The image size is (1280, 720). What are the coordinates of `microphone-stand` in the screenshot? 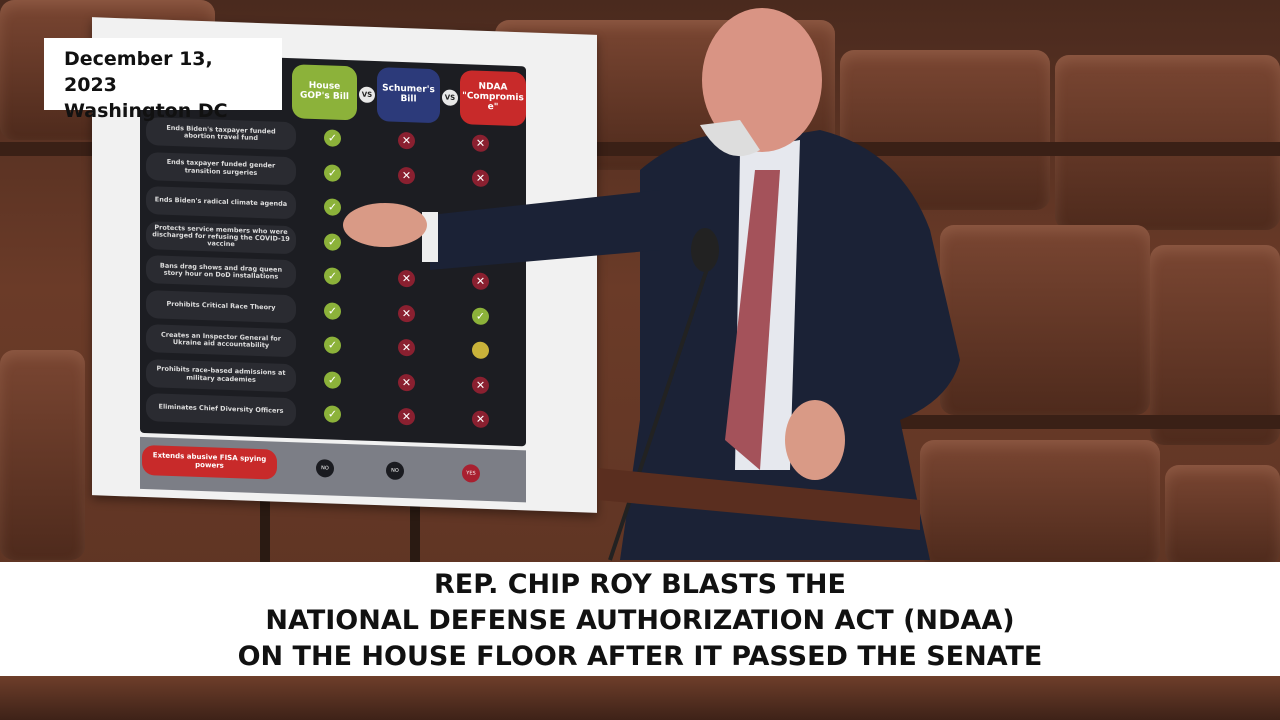 It's located at (660, 410).